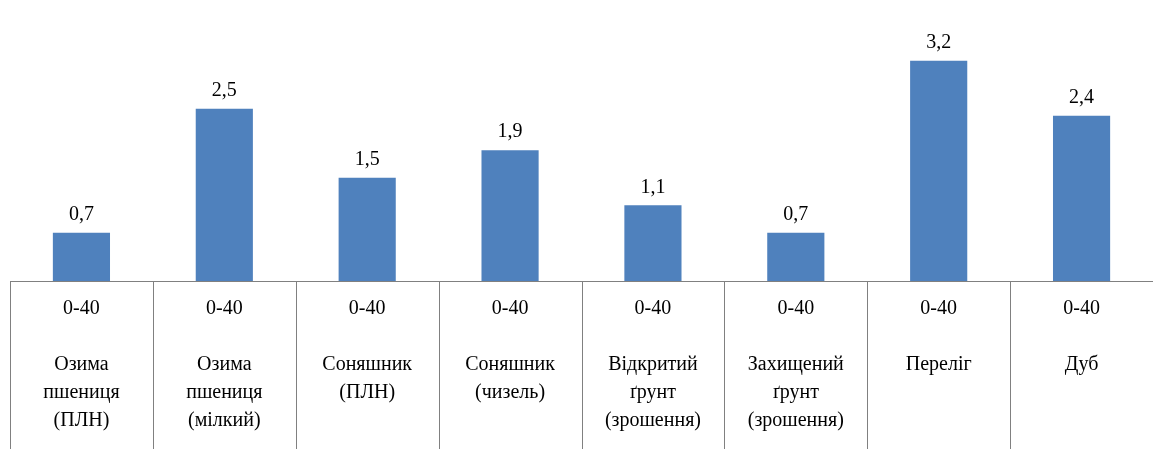 This screenshot has height=449, width=1153. Describe the element at coordinates (81, 363) in the screenshot. I see `category-label: 0-40 Озима пшениця (ПЛН)` at that location.